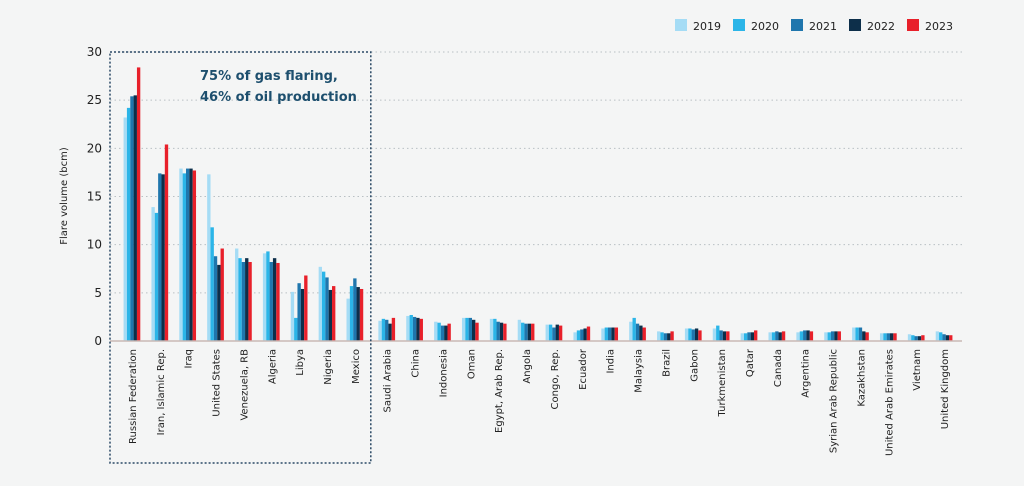 The height and width of the screenshot is (486, 1024). What do you see at coordinates (94, 100) in the screenshot?
I see `y-tick-label: 25` at bounding box center [94, 100].